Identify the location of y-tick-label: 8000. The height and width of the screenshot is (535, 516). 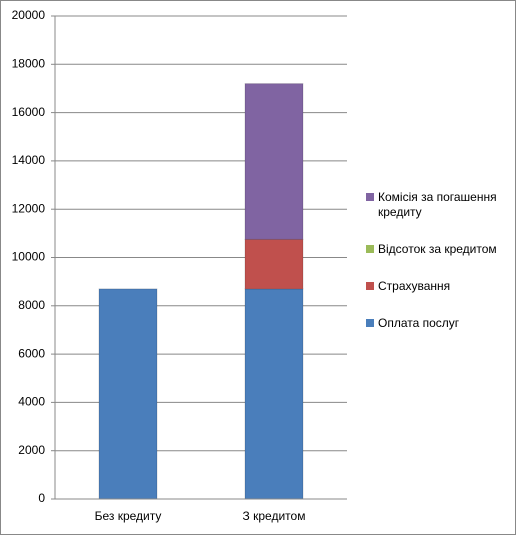
(31, 305).